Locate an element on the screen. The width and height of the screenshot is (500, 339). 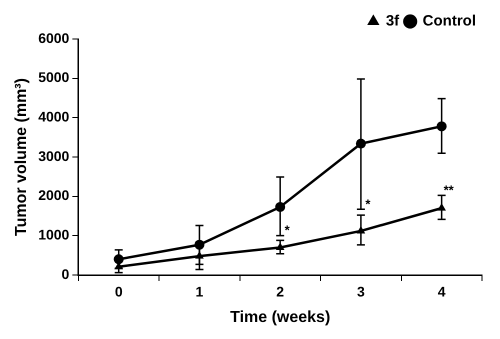
legend-label: Control is located at coordinates (449, 21).